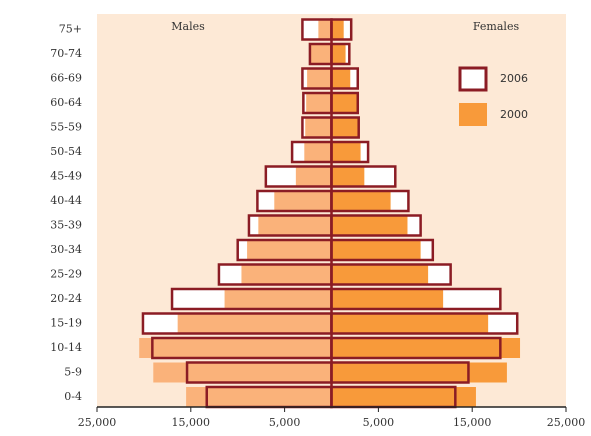  I want to click on y-tick-label: 20-24, so click(66, 298).